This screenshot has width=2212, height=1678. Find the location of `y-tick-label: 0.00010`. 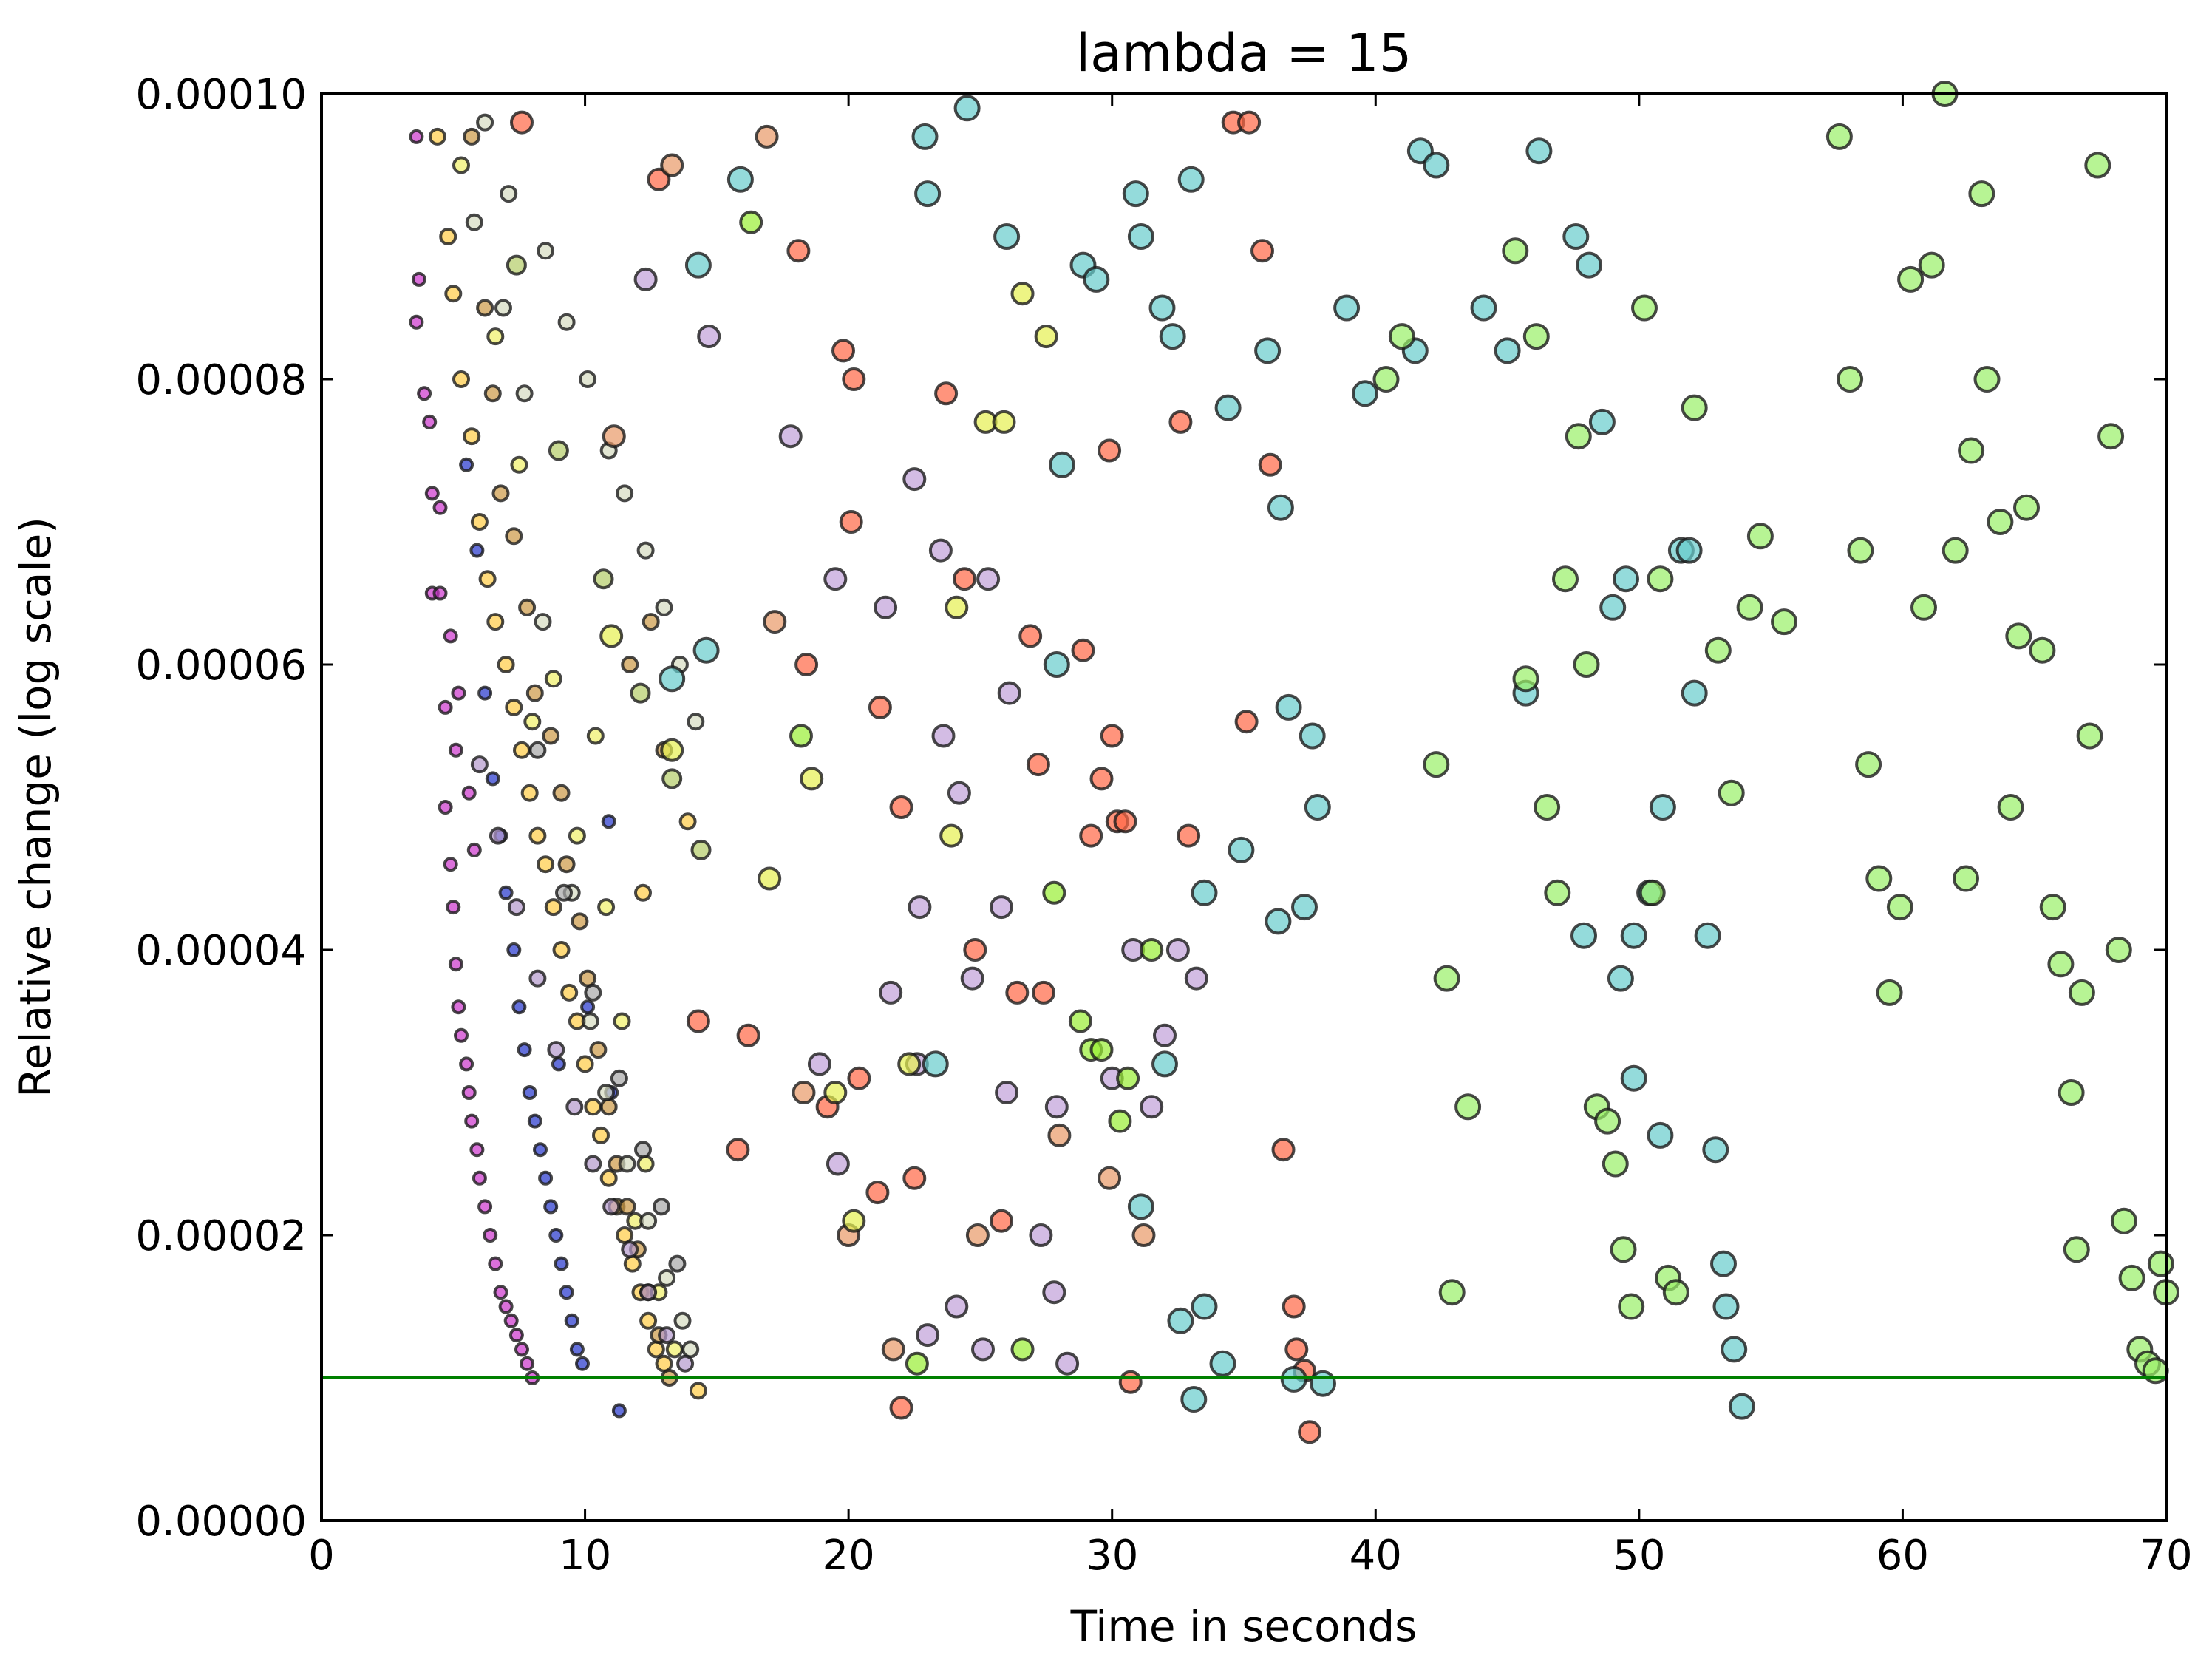

y-tick-label: 0.00010 is located at coordinates (221, 95).